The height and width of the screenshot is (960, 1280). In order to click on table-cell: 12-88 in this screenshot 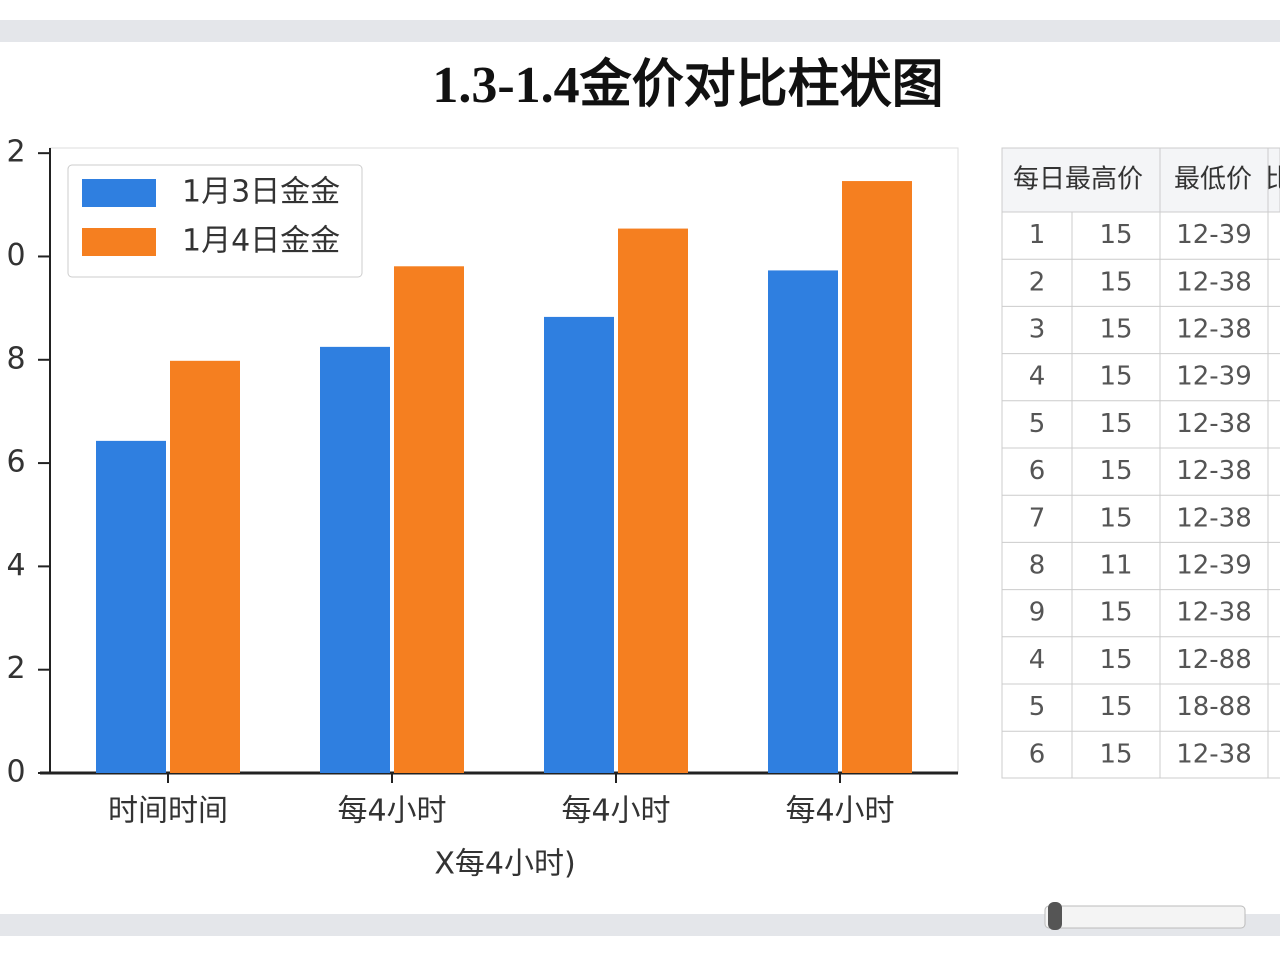, I will do `click(1214, 660)`.